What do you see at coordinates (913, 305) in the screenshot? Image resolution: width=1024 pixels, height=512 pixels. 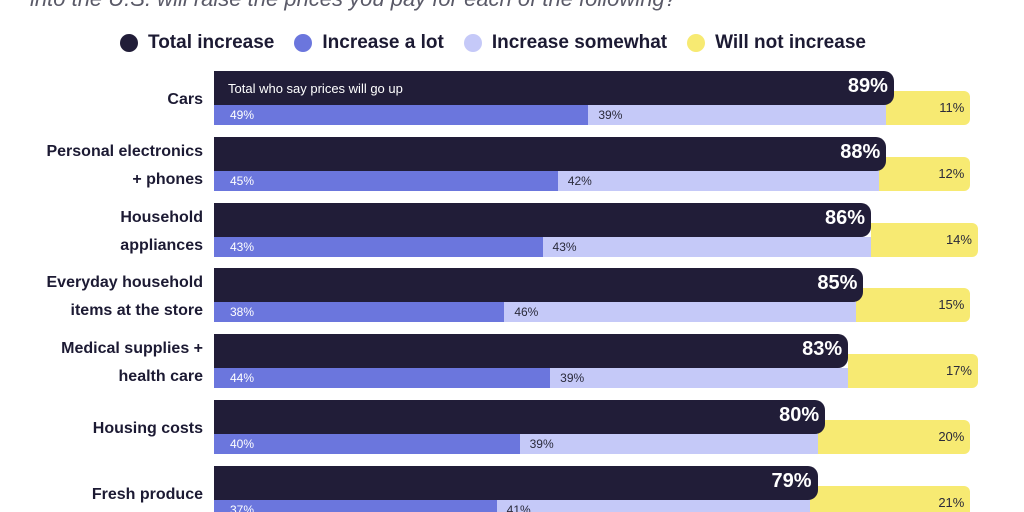 I see `bar-will-not-increase: 15%` at bounding box center [913, 305].